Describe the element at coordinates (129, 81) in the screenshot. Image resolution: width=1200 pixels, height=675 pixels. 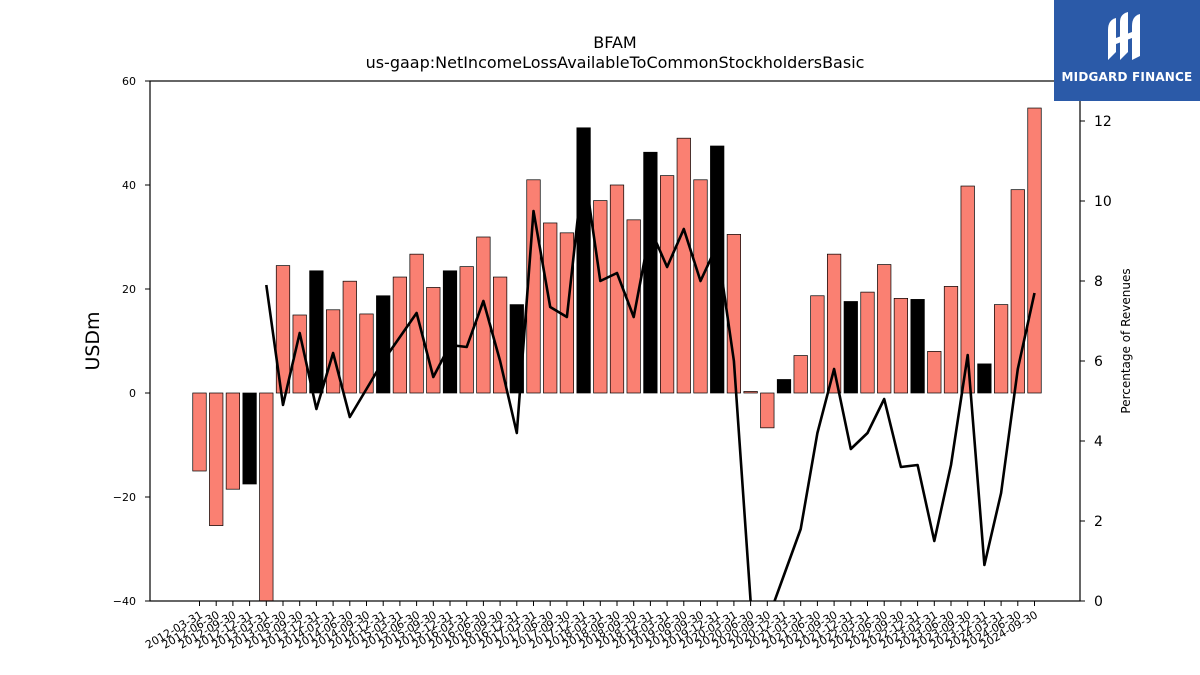
I see `y-tick-label: 60` at that location.